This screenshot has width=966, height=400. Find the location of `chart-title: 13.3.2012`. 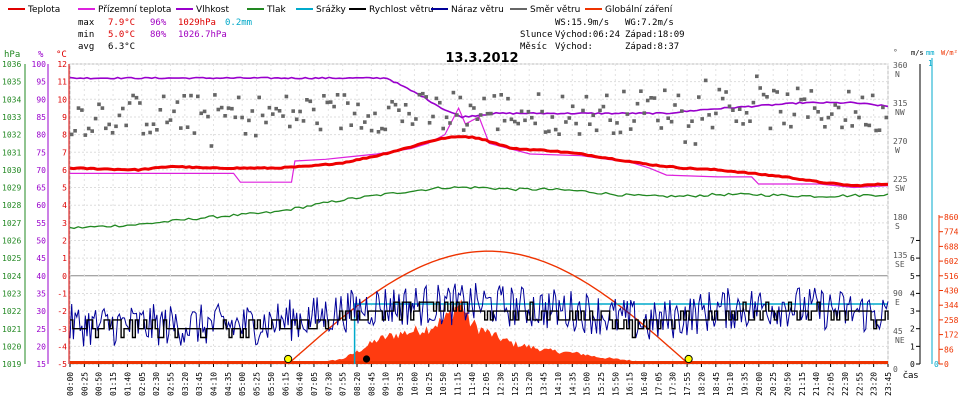

chart-title: 13.3.2012 is located at coordinates (481, 58).